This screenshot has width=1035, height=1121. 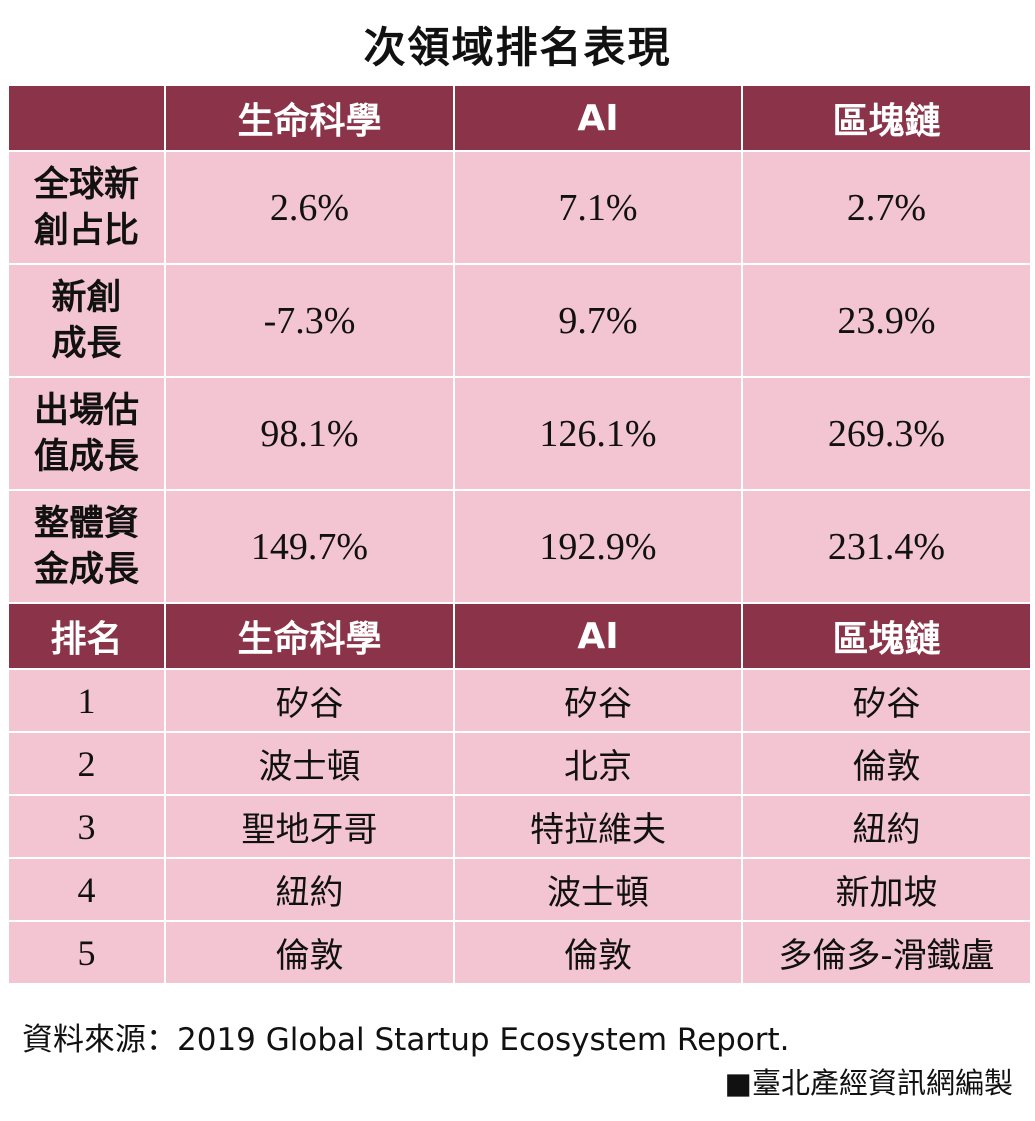 What do you see at coordinates (309, 546) in the screenshot?
I see `metric-value: 149.7%` at bounding box center [309, 546].